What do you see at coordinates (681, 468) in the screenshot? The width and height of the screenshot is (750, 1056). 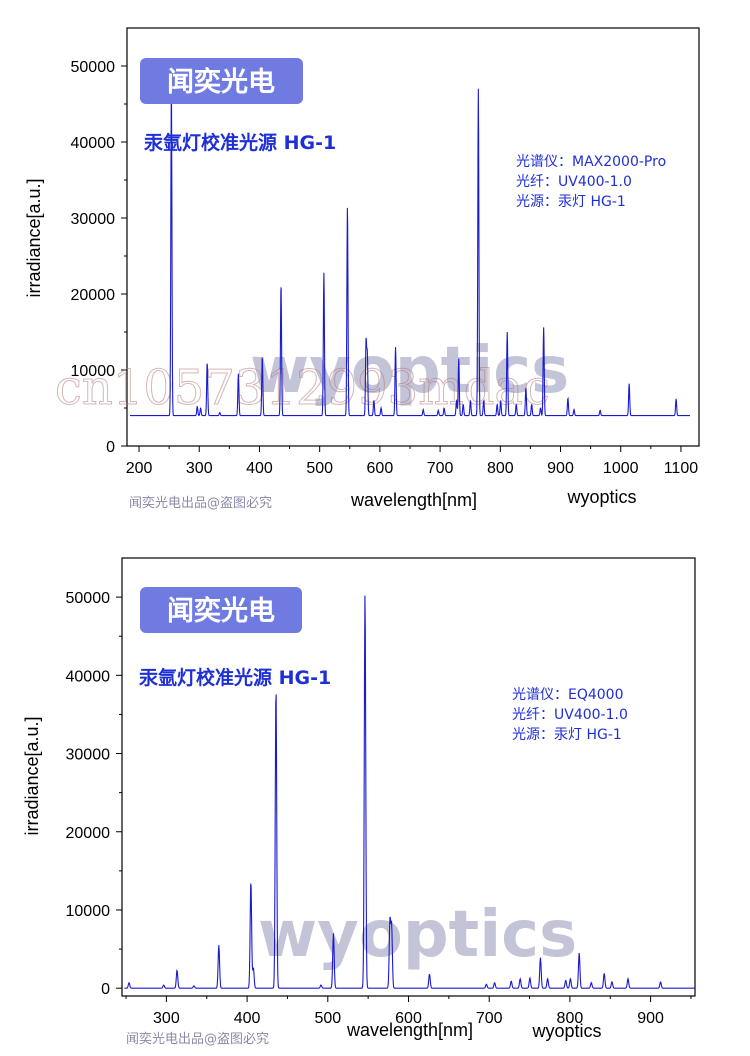 I see `x-tick-label: 1100` at bounding box center [681, 468].